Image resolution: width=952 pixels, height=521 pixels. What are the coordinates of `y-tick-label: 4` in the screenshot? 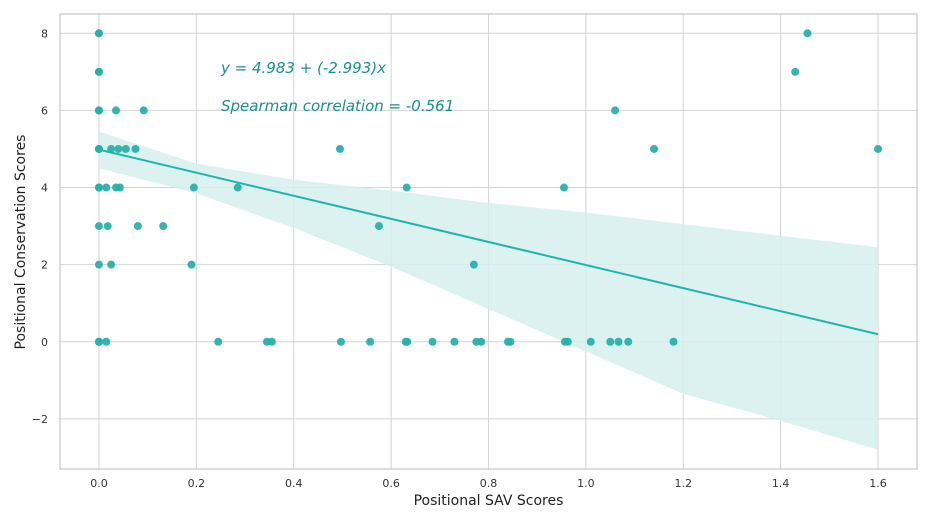 It's located at (44, 188).